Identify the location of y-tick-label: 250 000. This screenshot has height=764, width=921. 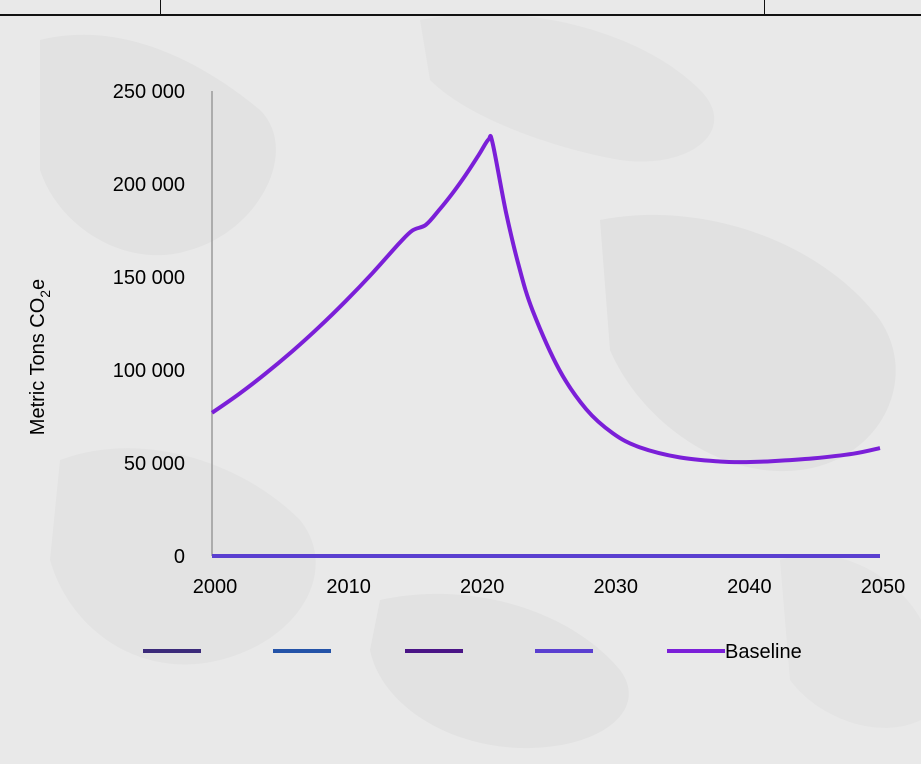
(149, 92).